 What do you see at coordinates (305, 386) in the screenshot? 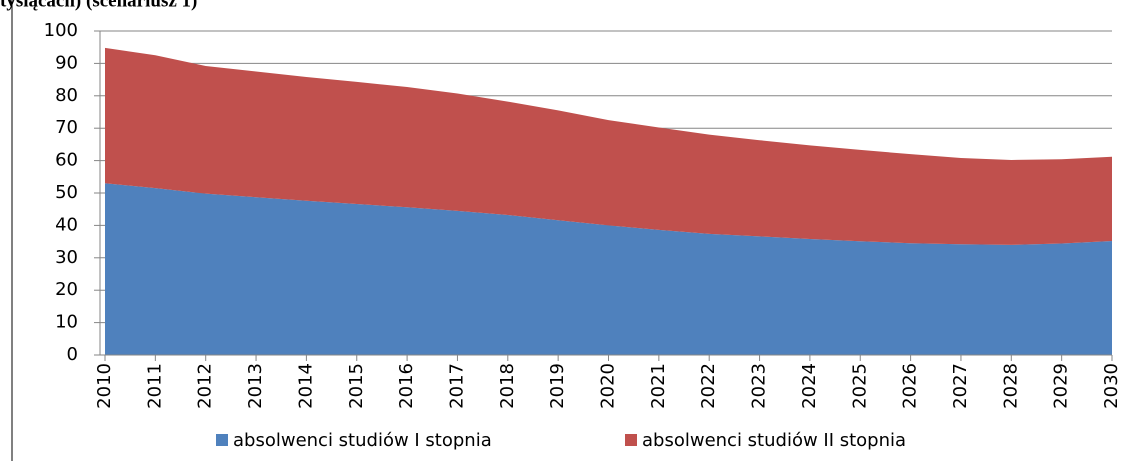
I see `x-tick-label: 2014` at bounding box center [305, 386].